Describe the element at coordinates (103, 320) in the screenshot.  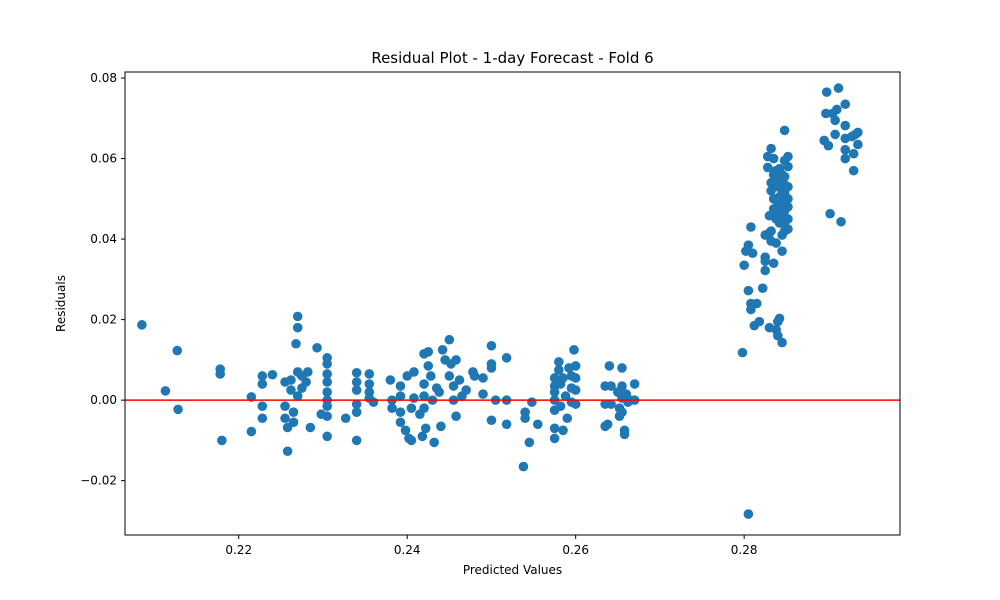
I see `y-tick-label: 0.02` at that location.